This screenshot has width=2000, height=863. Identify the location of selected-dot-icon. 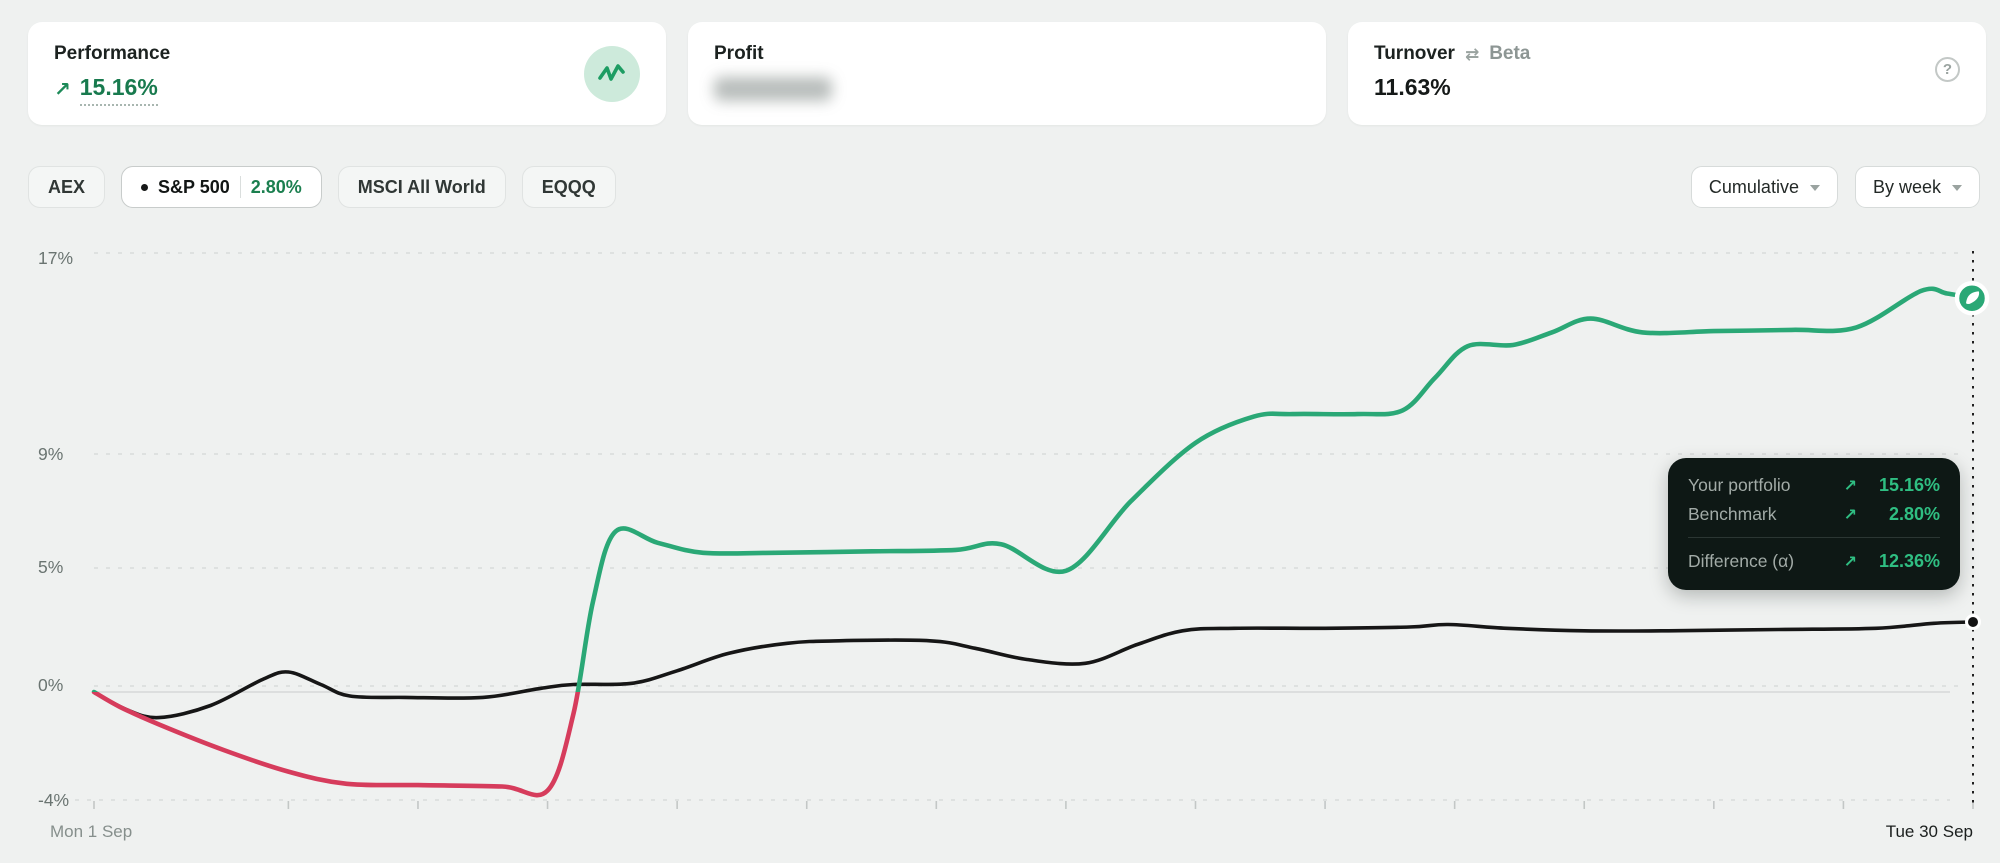
(145, 187).